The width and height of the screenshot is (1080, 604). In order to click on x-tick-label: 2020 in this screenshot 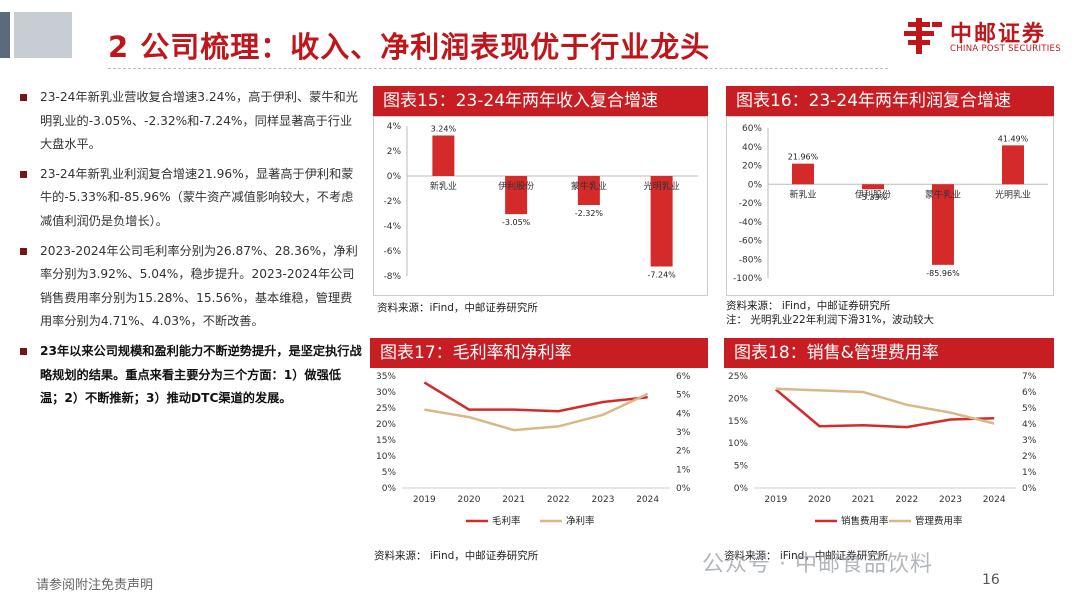, I will do `click(469, 500)`.